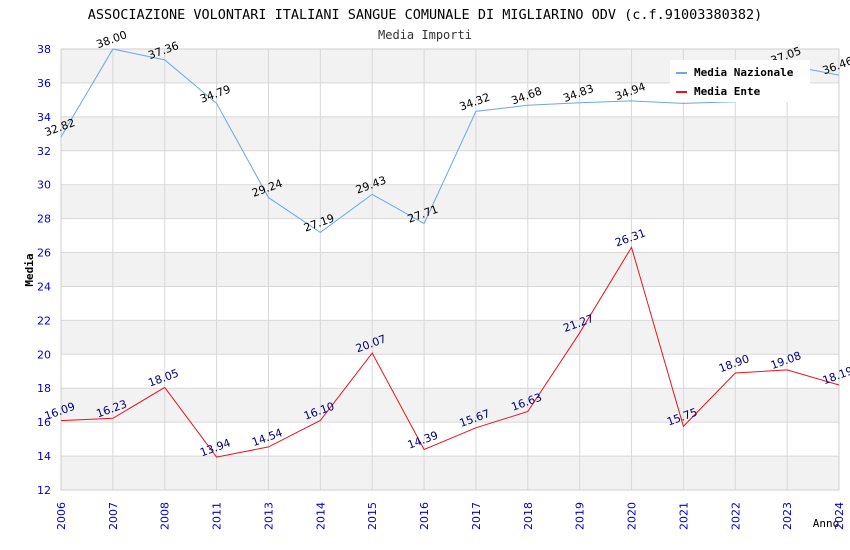 The image size is (850, 550). I want to click on x-tick-label: 2021, so click(683, 516).